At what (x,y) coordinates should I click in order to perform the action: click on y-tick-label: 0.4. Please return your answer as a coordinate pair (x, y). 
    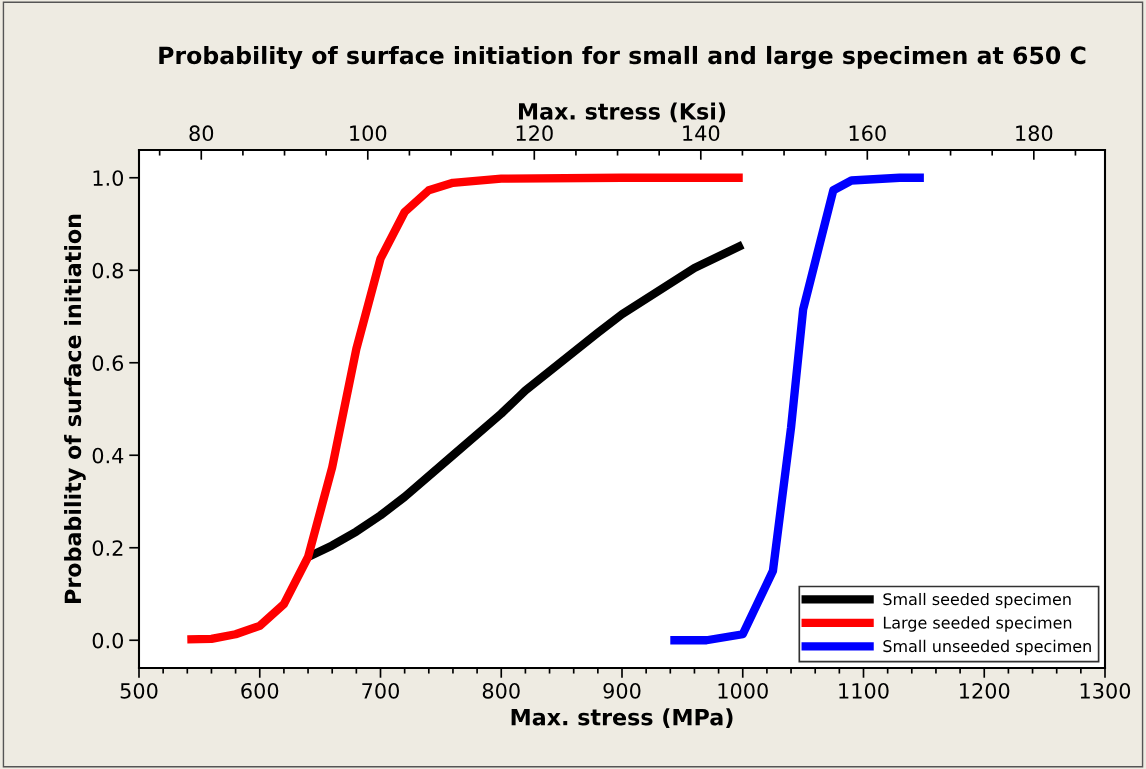
    Looking at the image, I should click on (108, 455).